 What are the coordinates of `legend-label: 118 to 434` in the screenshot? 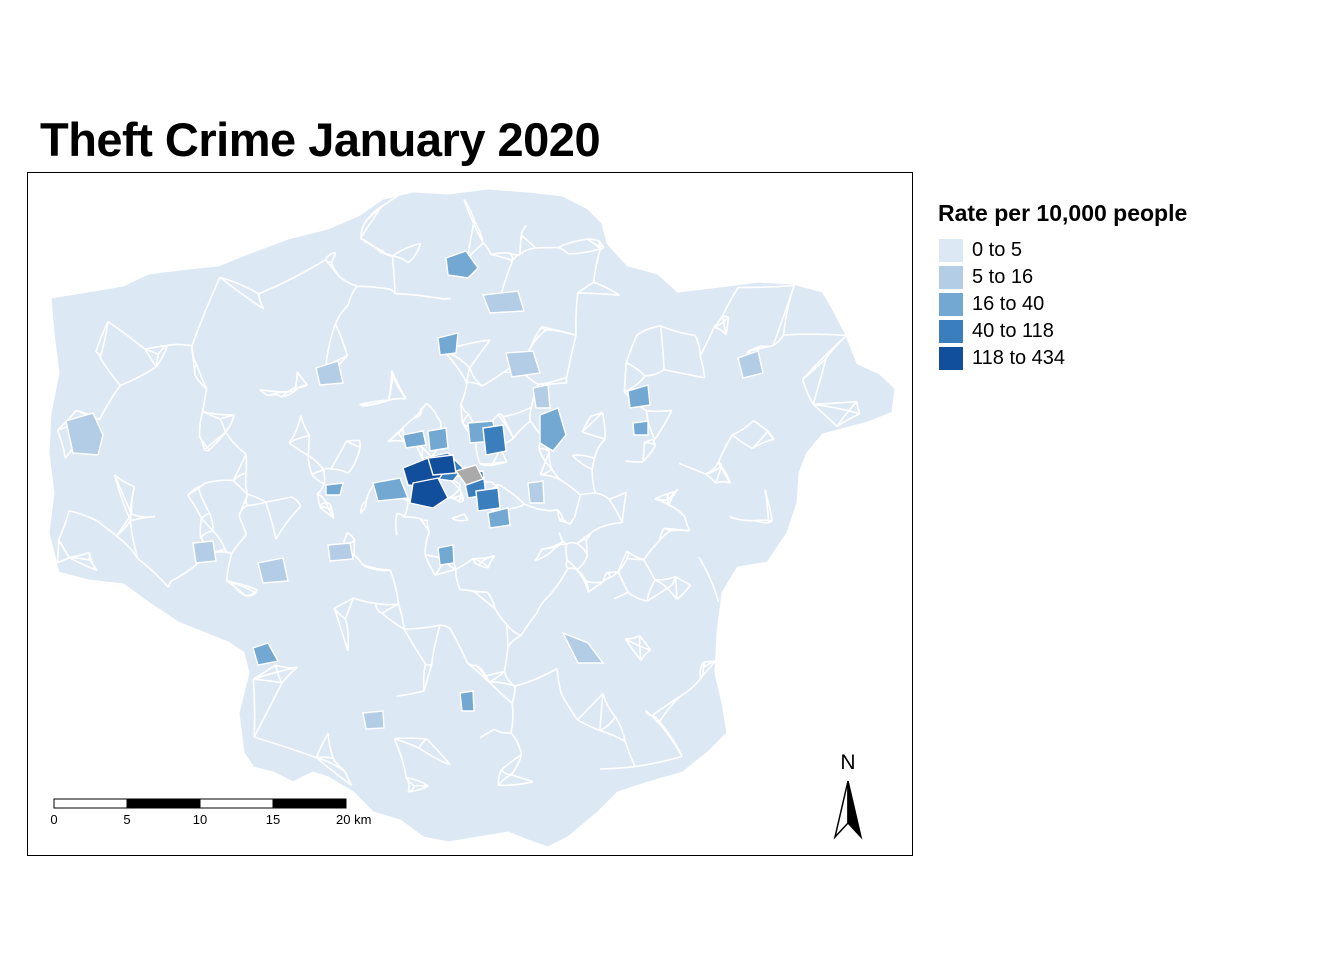 It's located at (1019, 358).